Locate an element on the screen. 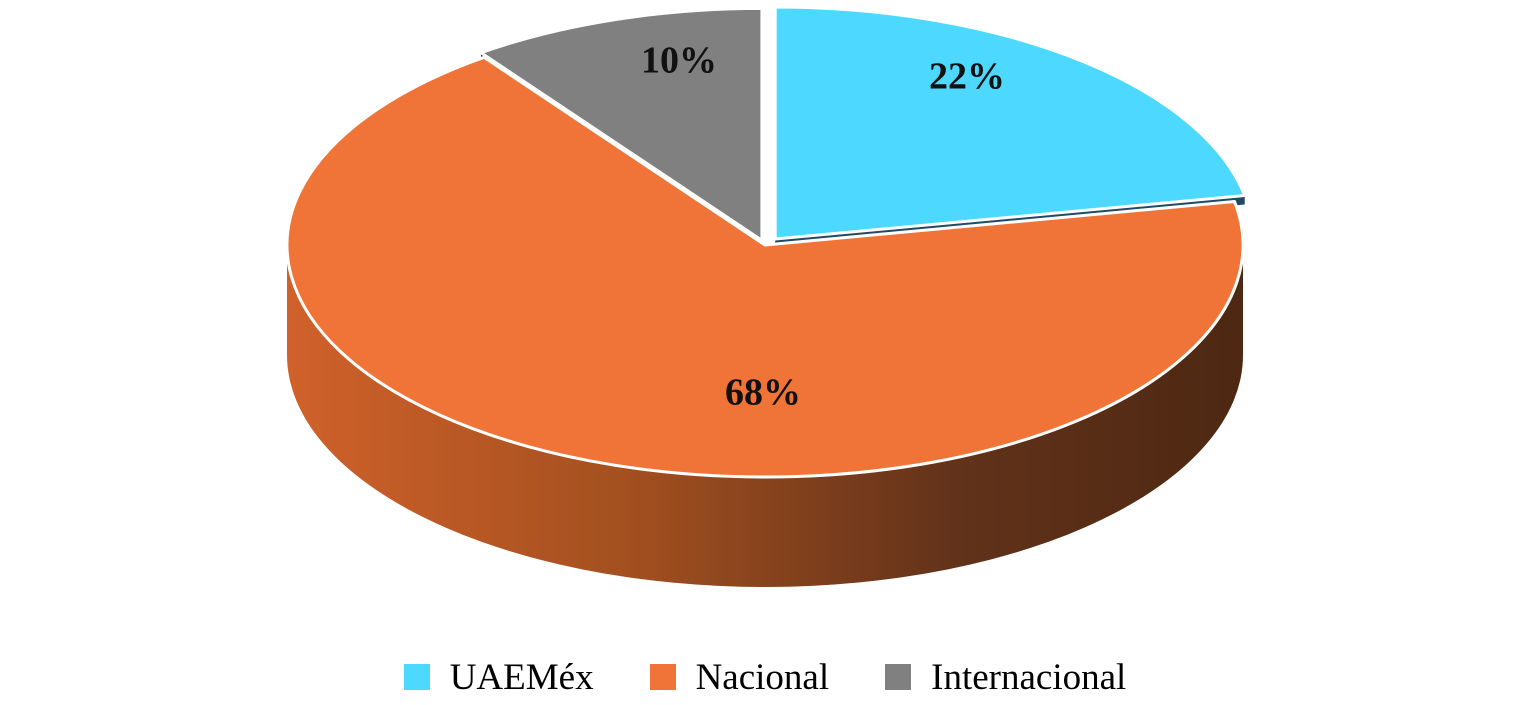 The height and width of the screenshot is (705, 1530). data-label-internacional: 10% is located at coordinates (679, 61).